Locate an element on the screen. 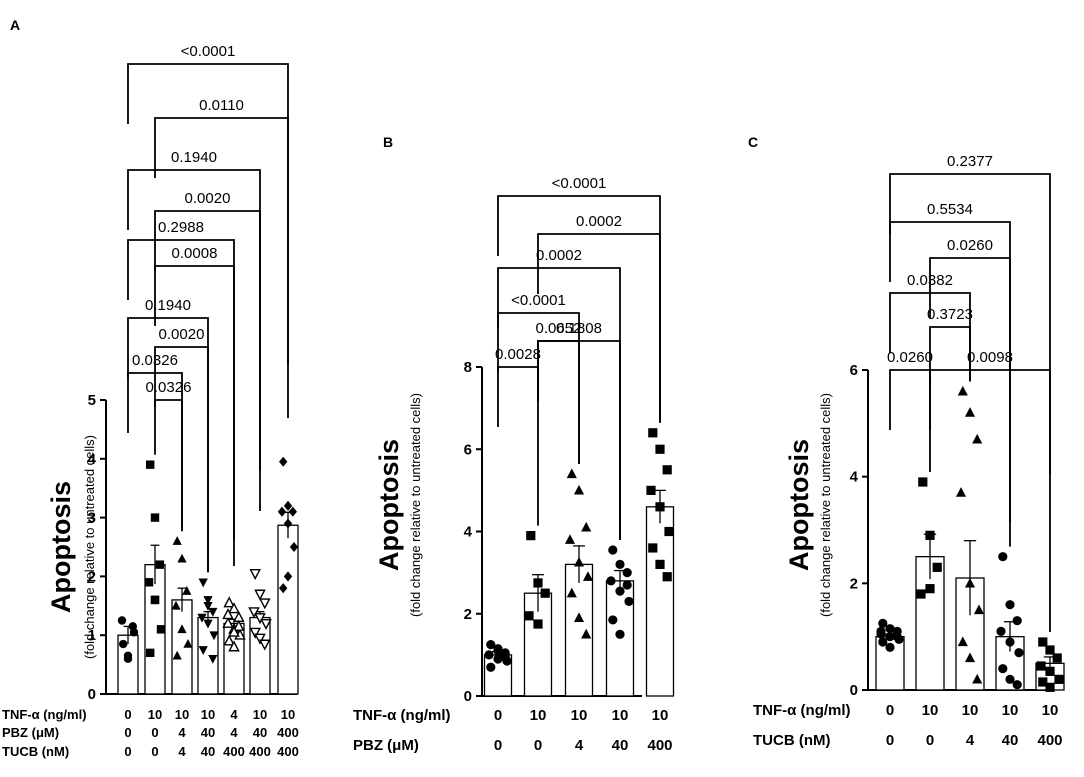  y-tick-label: 6 is located at coordinates (854, 370).